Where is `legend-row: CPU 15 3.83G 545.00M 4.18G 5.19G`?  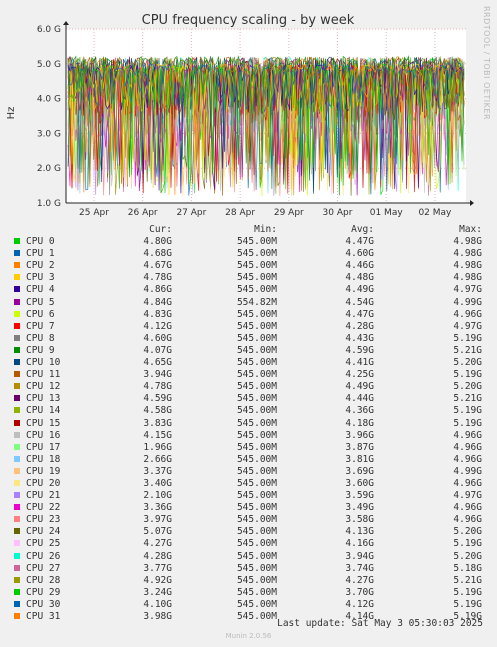 legend-row: CPU 15 3.83G 545.00M 4.18G 5.19G is located at coordinates (252, 424).